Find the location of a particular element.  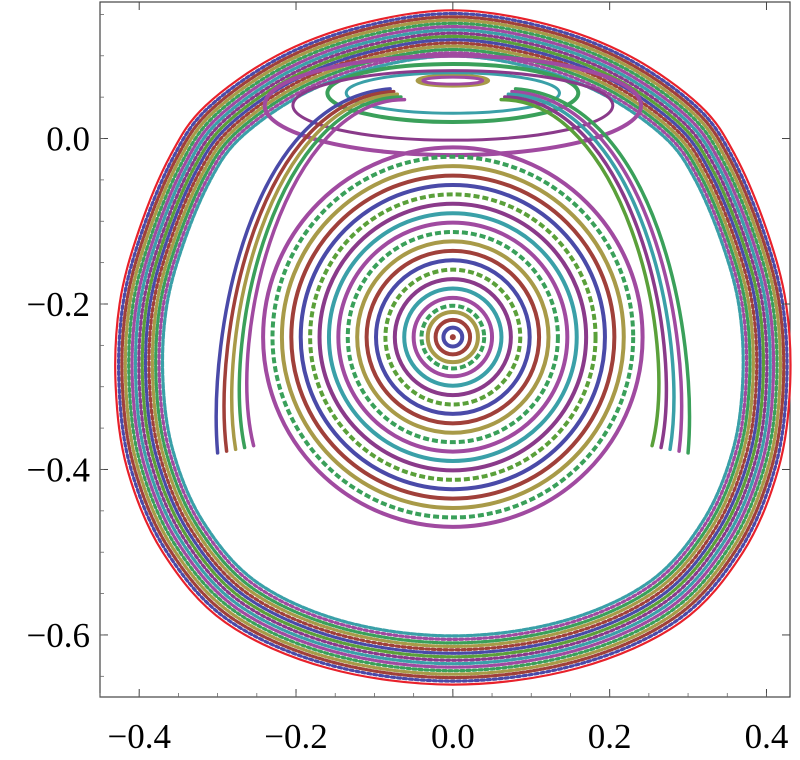

x-tick-label: −0.4 is located at coordinates (139, 736).